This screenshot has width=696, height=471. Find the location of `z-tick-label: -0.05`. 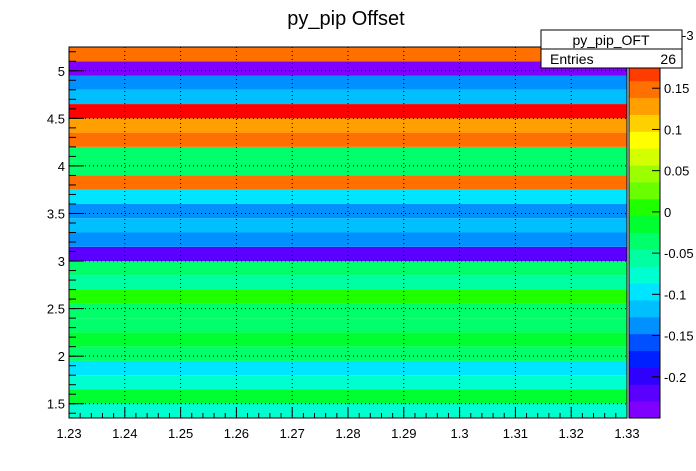

z-tick-label: -0.05 is located at coordinates (679, 253).